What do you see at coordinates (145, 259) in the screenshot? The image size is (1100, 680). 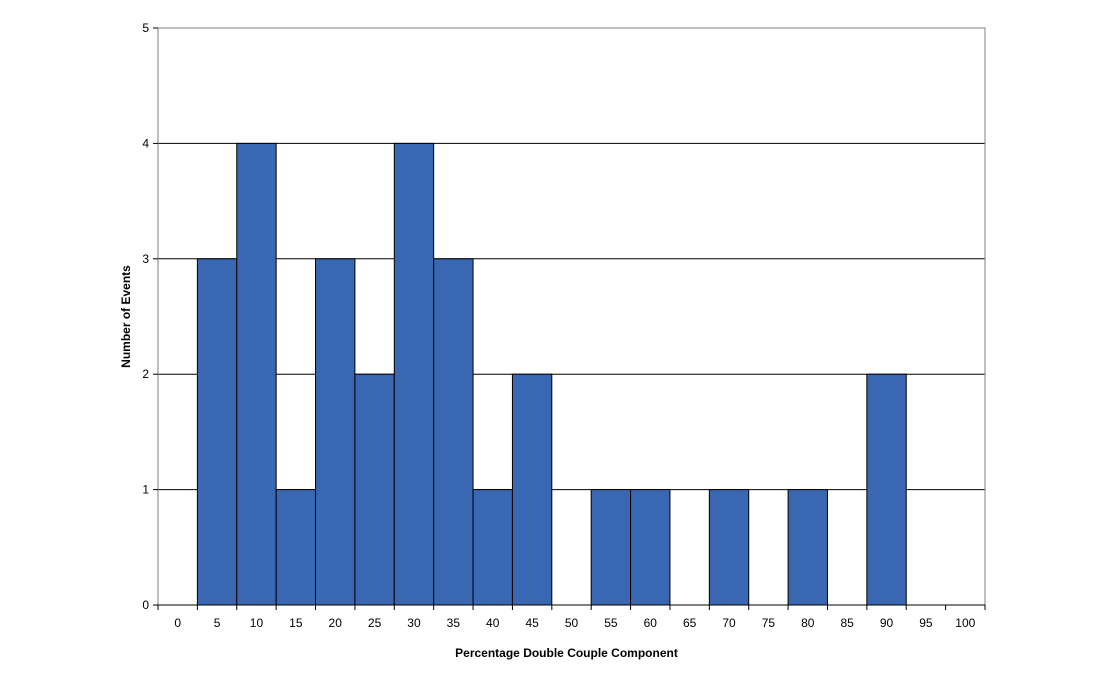 I see `y-tick-label: 3` at bounding box center [145, 259].